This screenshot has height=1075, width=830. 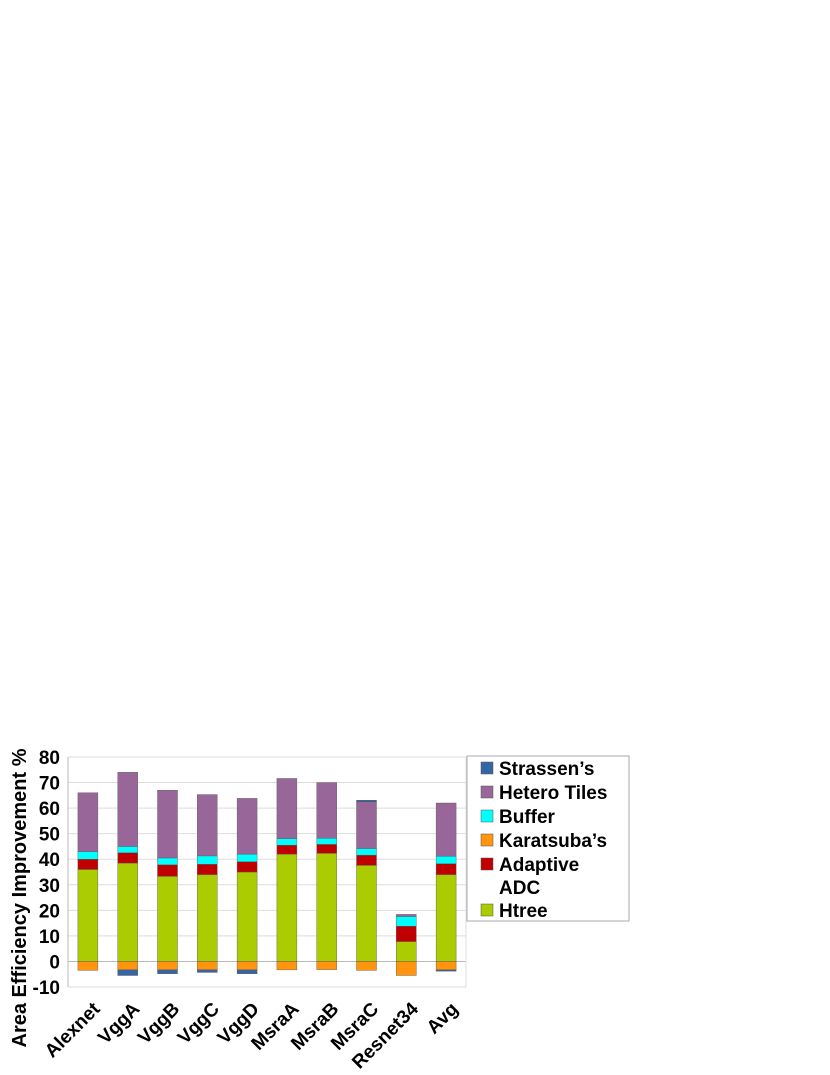 I want to click on legend-label: Htree, so click(x=523, y=911).